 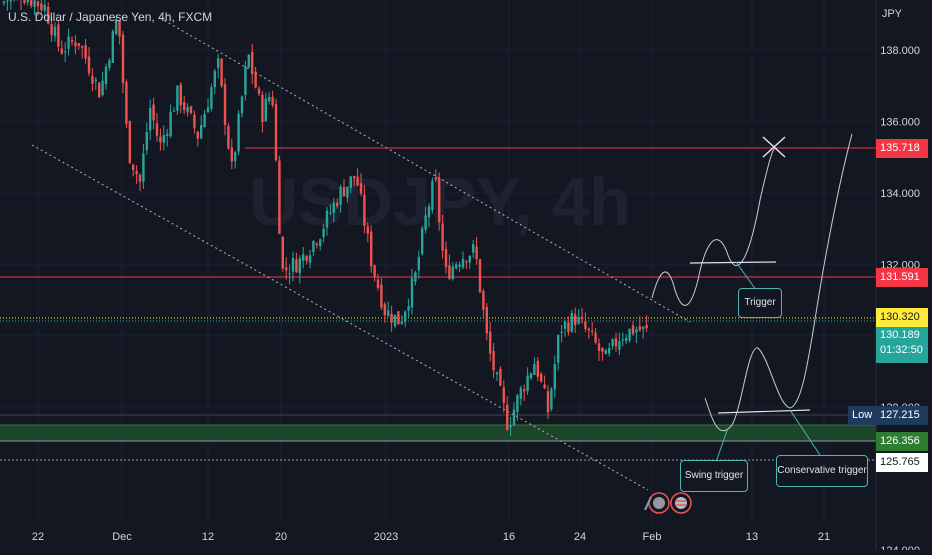 What do you see at coordinates (902, 148) in the screenshot?
I see `resistance-tag-upper: 135.718` at bounding box center [902, 148].